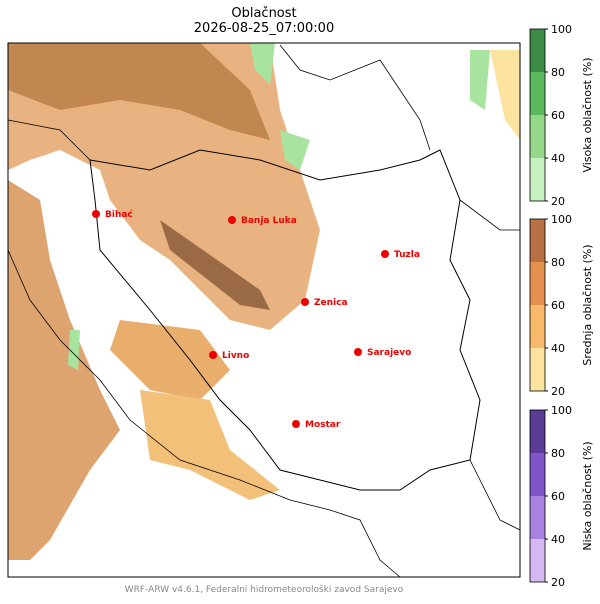 The width and height of the screenshot is (600, 604). What do you see at coordinates (323, 425) in the screenshot?
I see `city-label: Mostar` at bounding box center [323, 425].